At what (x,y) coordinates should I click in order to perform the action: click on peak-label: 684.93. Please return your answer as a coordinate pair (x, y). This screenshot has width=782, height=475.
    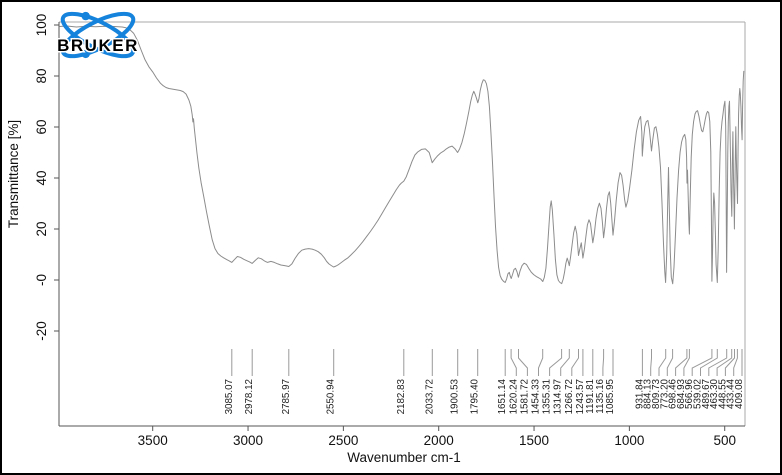
    Looking at the image, I should click on (681, 393).